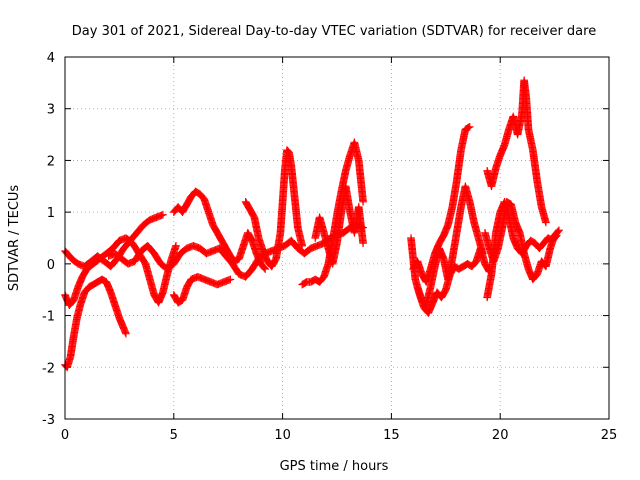 The width and height of the screenshot is (640, 480). I want to click on x-tick-label: 15, so click(391, 435).